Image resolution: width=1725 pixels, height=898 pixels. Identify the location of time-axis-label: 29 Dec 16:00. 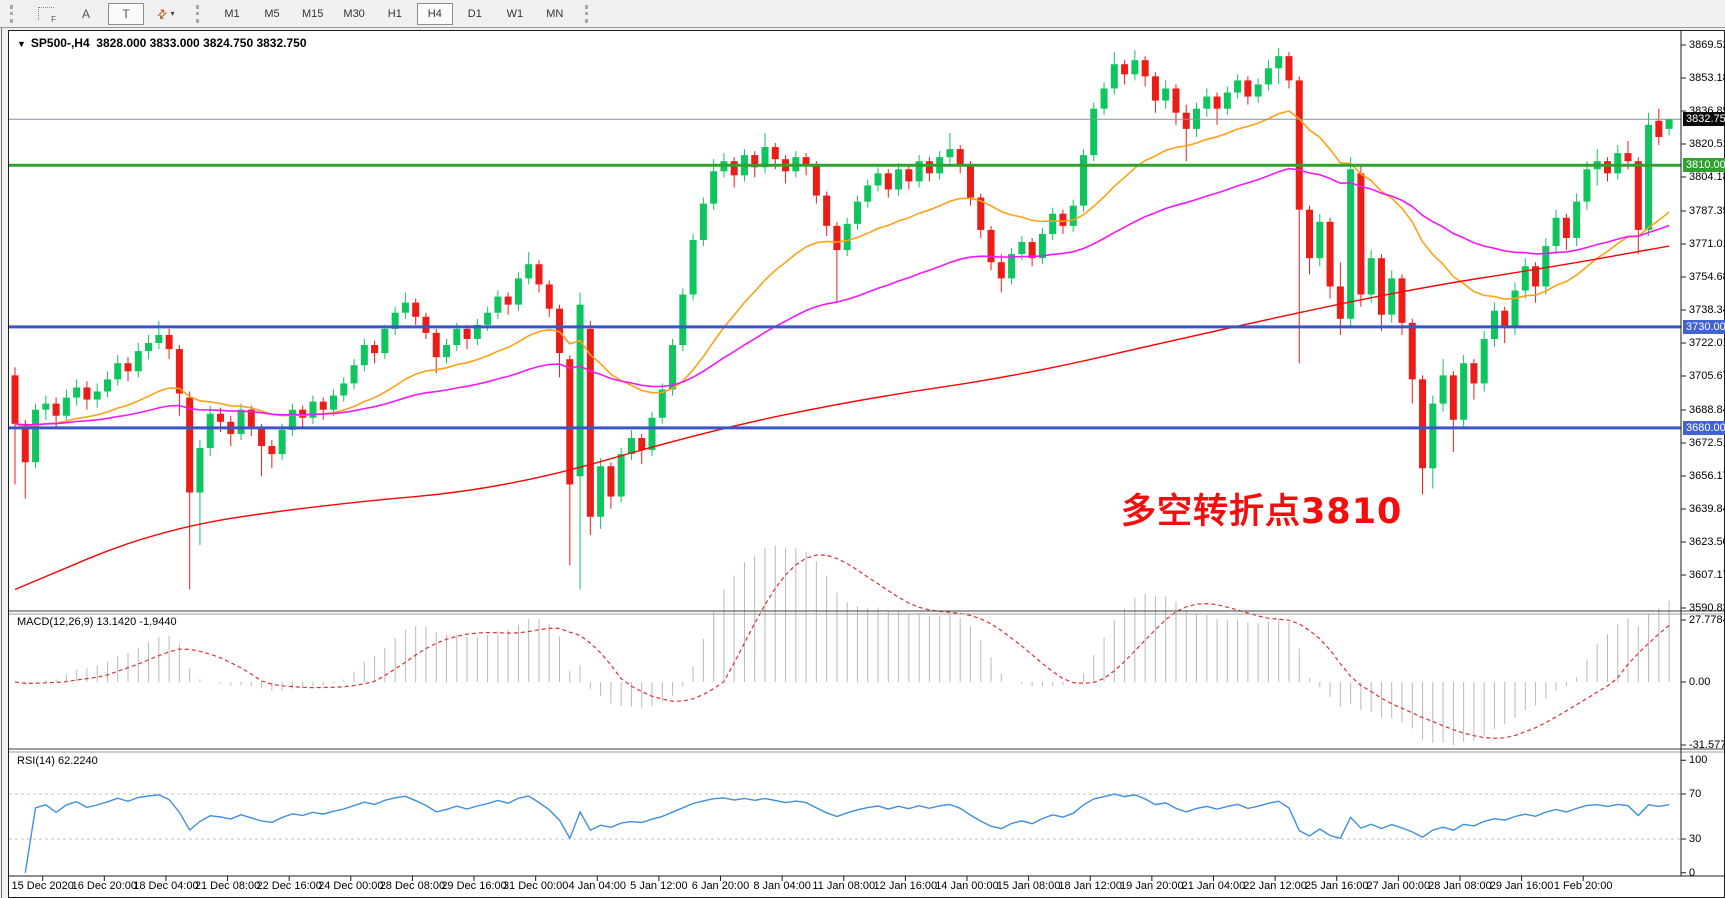
(474, 886).